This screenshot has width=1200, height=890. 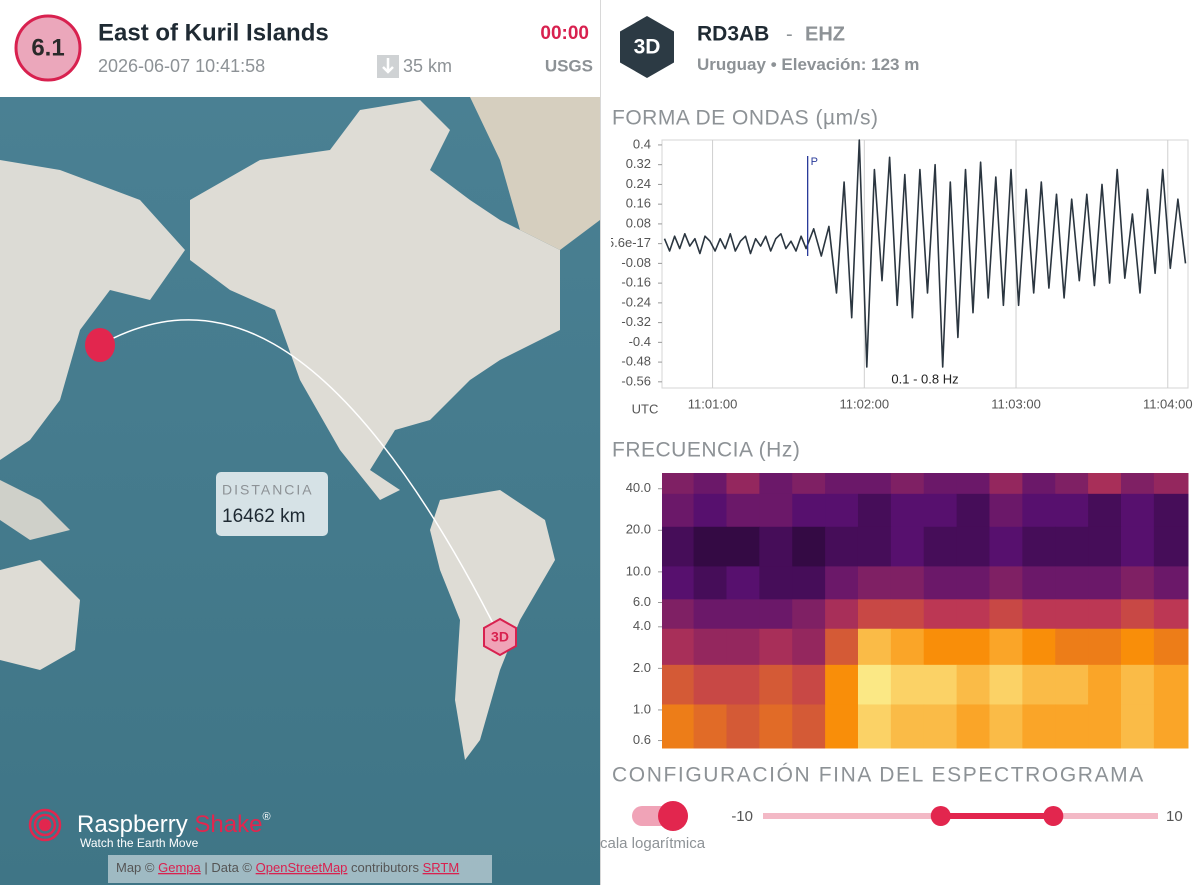 I want to click on toggle-knob, so click(x=673, y=816).